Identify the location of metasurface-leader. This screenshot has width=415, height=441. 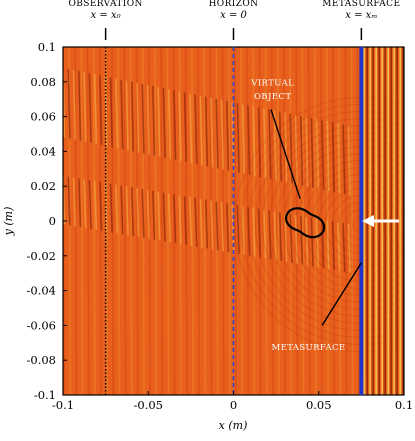
(341, 294).